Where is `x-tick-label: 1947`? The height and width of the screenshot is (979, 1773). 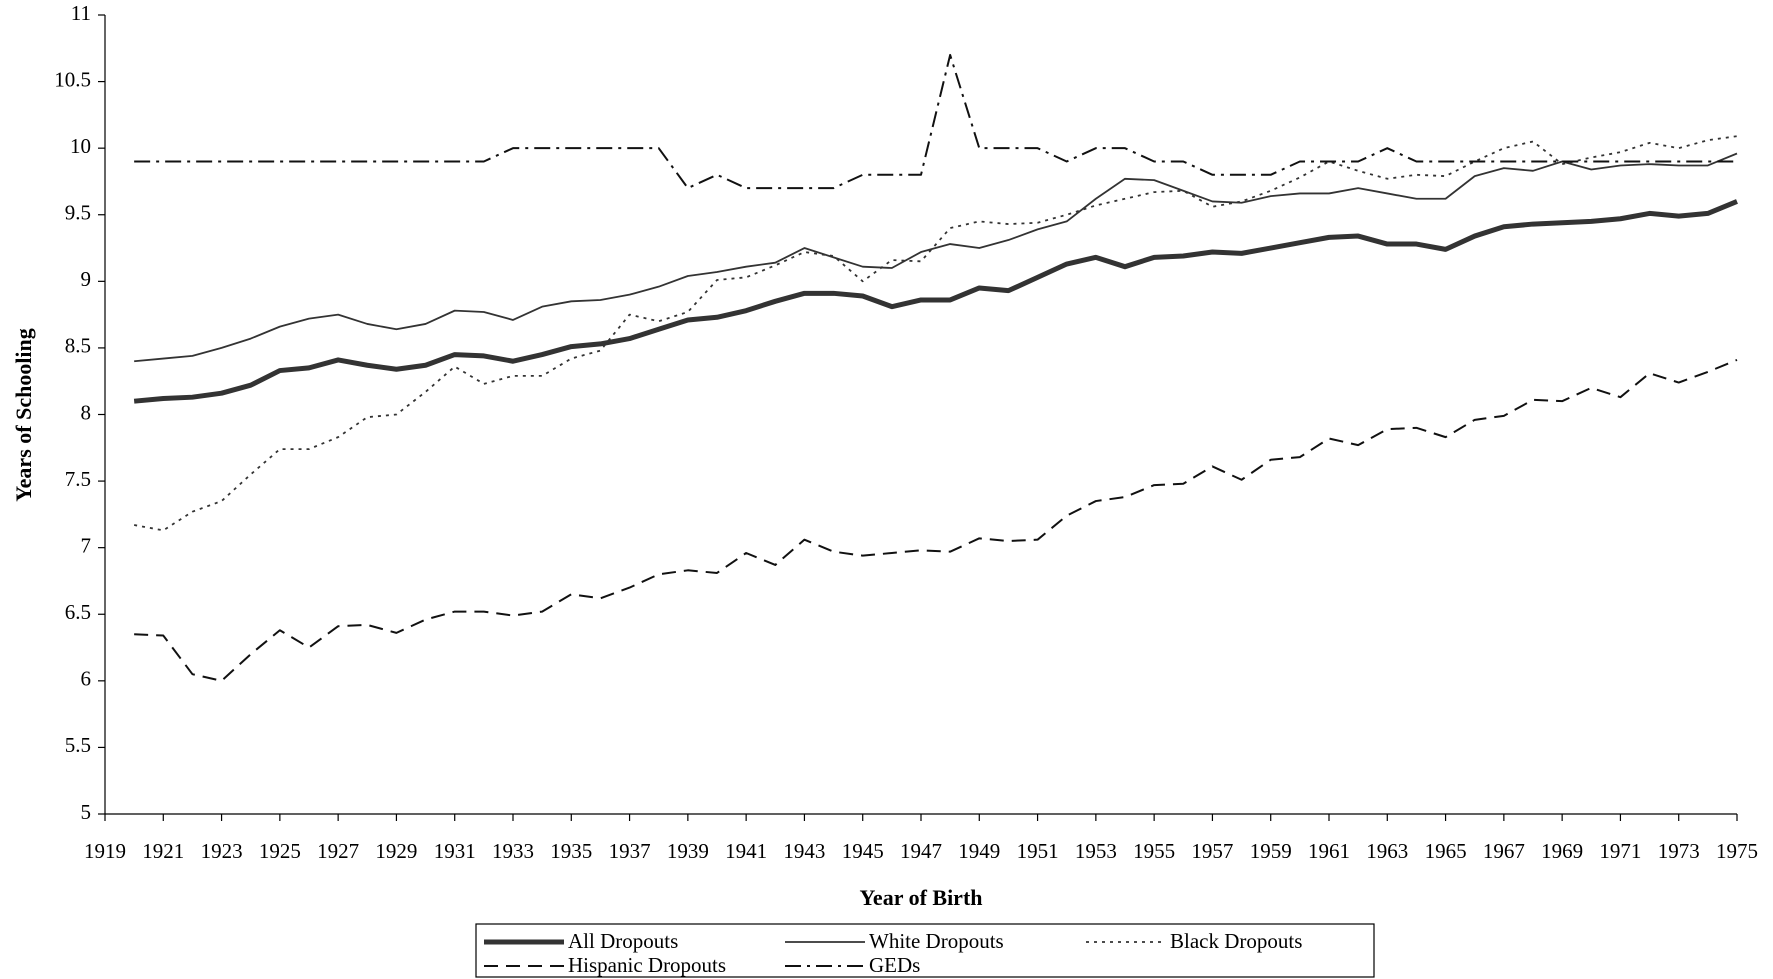 x-tick-label: 1947 is located at coordinates (921, 851).